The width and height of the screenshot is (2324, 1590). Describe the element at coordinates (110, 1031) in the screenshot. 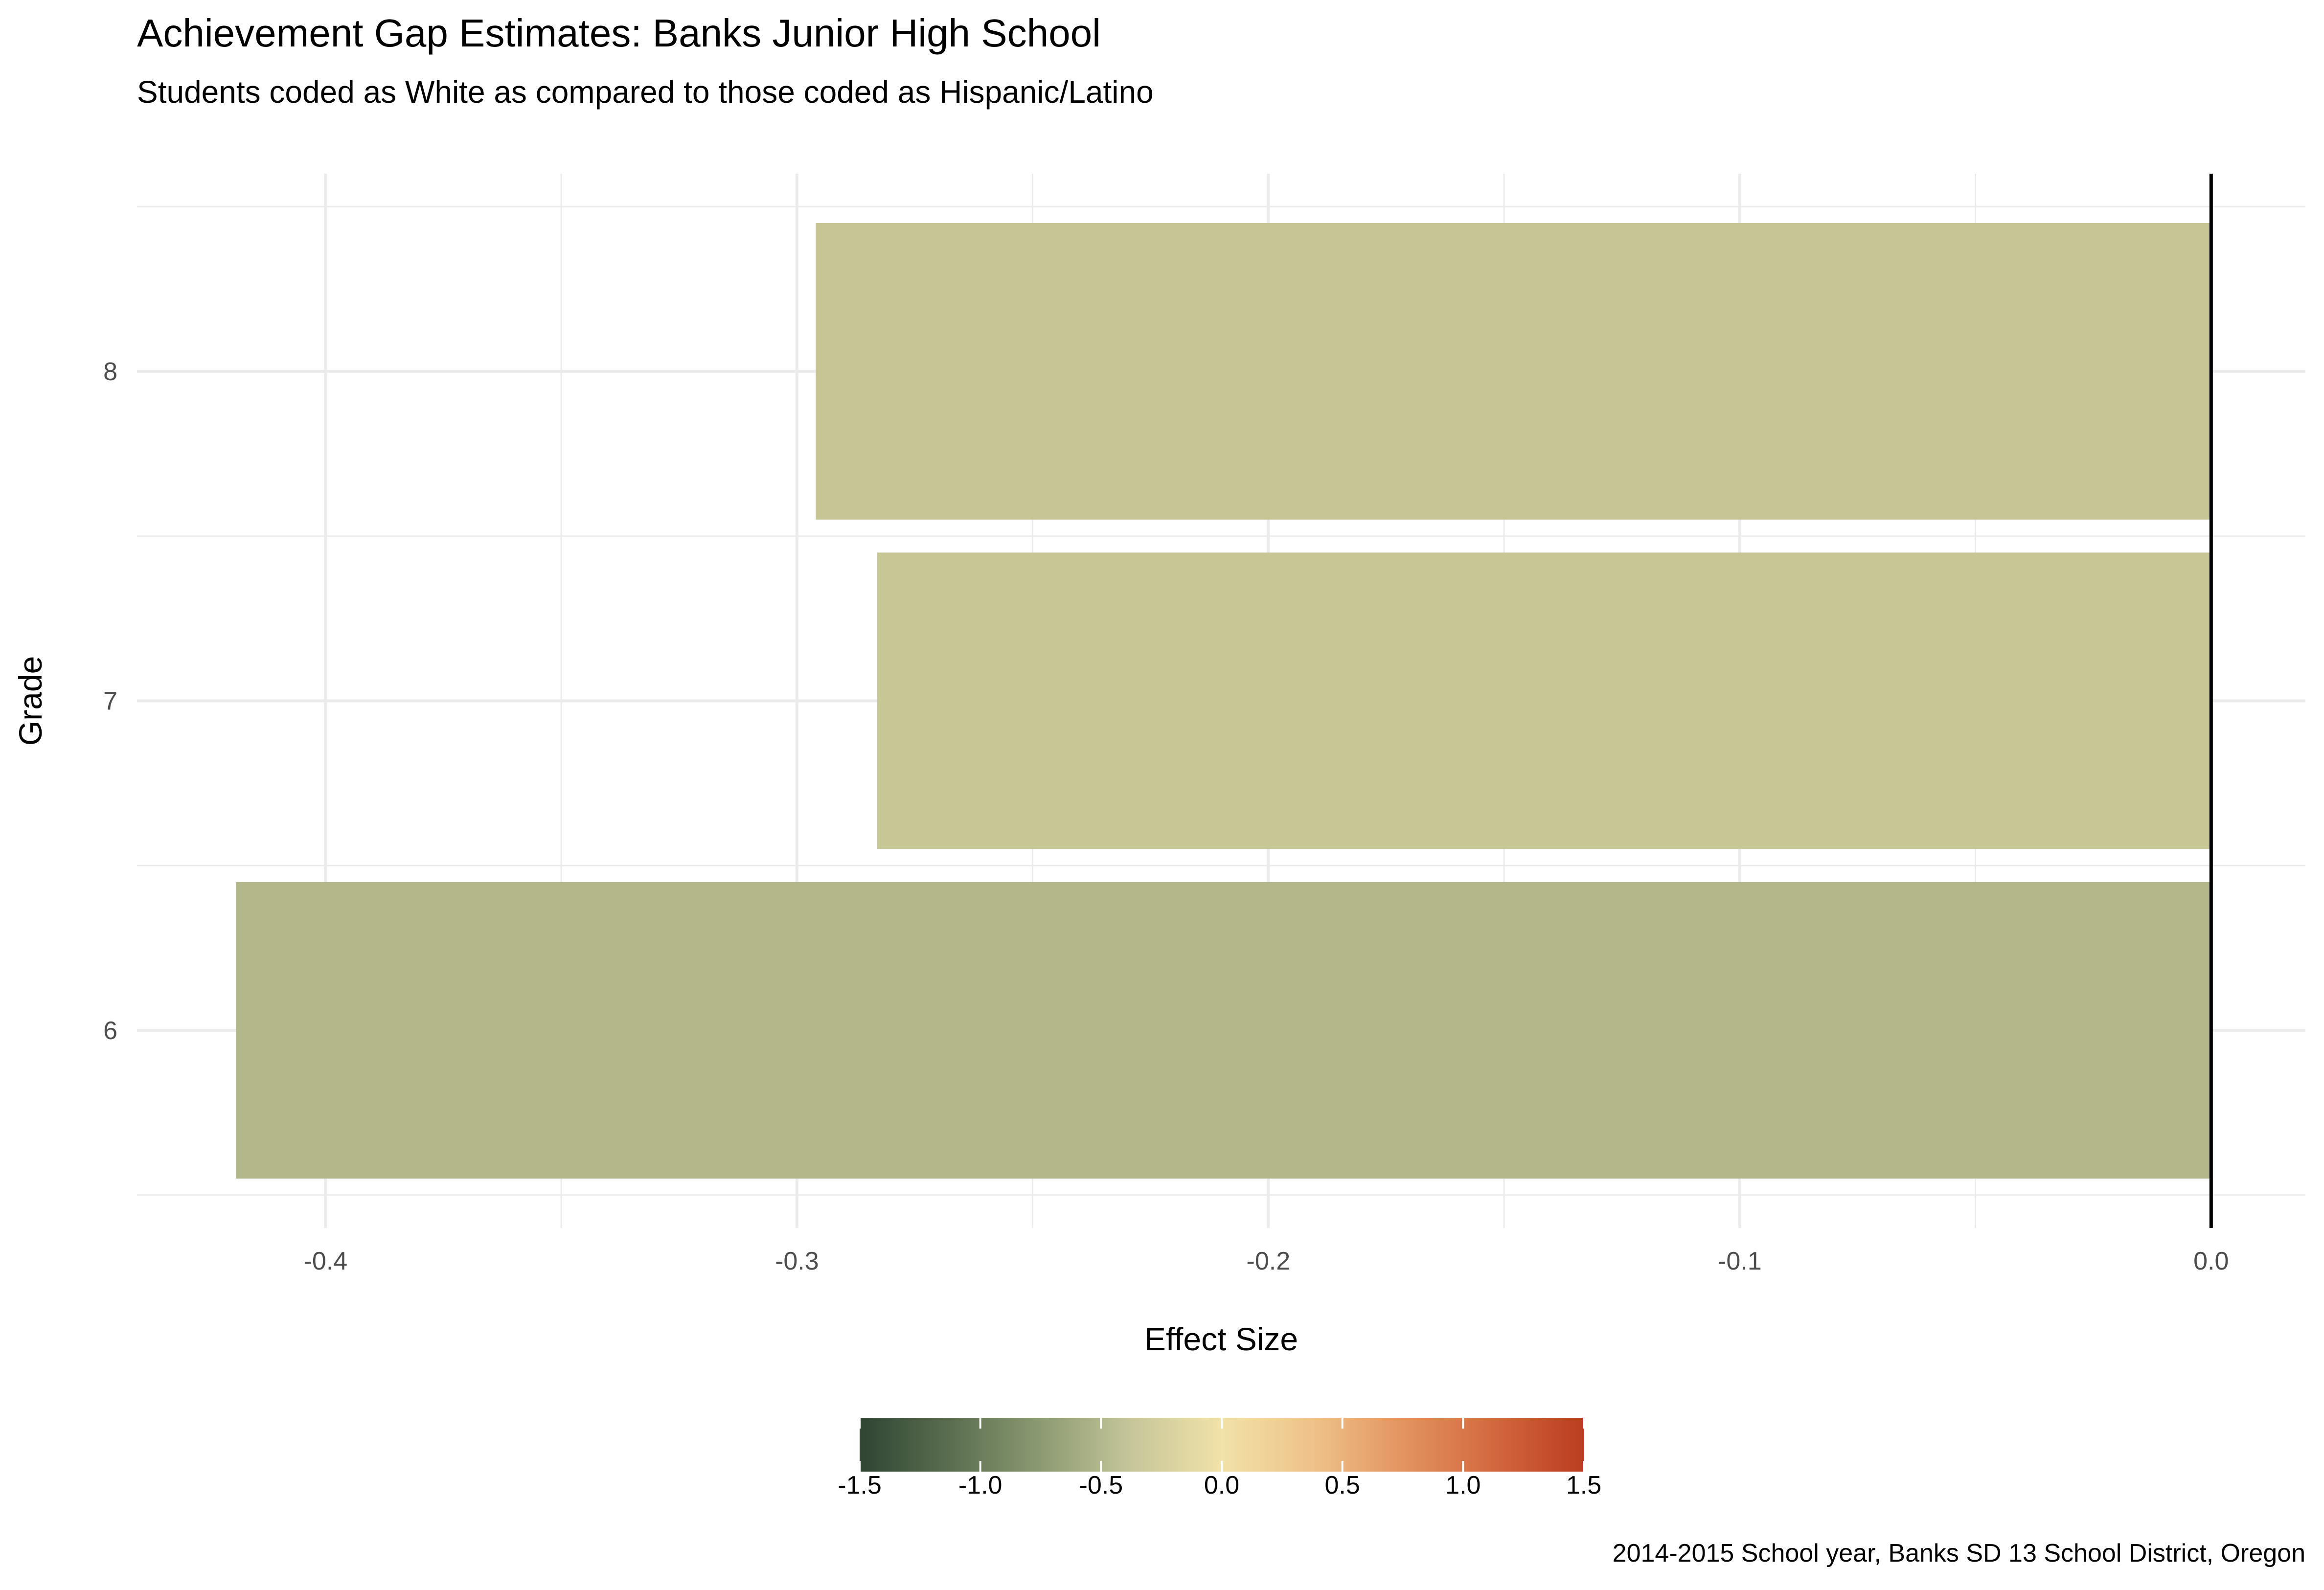

I see `y-tick-label: 6` at that location.